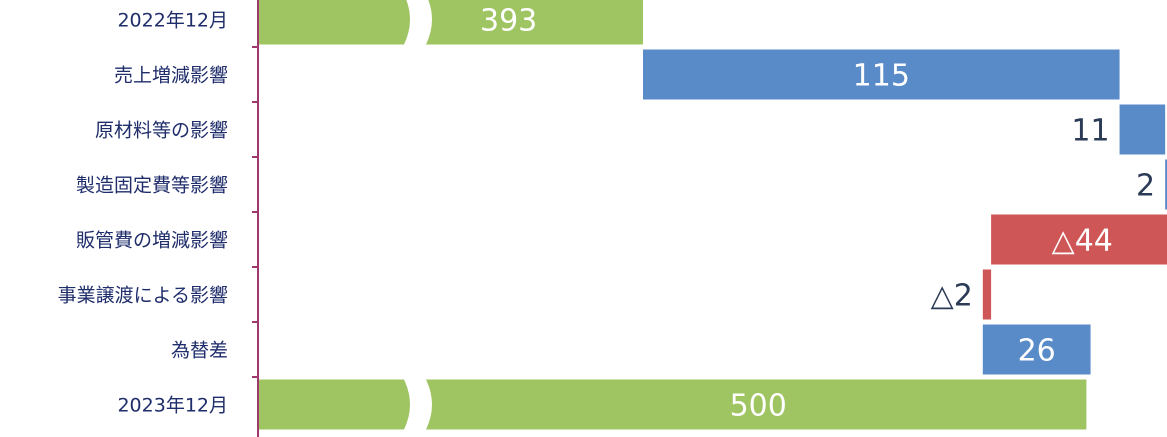 The image size is (1167, 437). I want to click on category-label: 2023年12月, so click(172, 406).